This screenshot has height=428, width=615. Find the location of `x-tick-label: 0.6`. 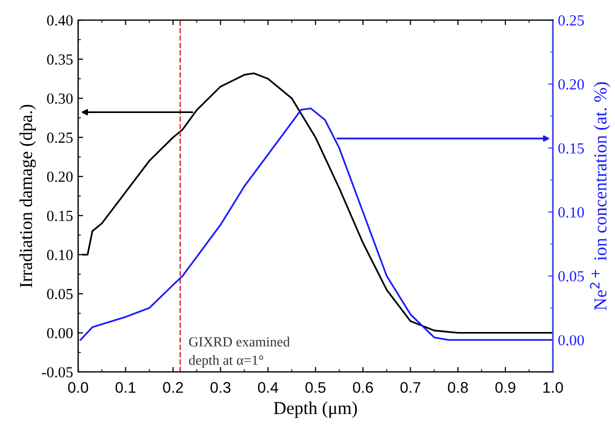

x-tick-label: 0.6 is located at coordinates (362, 387).